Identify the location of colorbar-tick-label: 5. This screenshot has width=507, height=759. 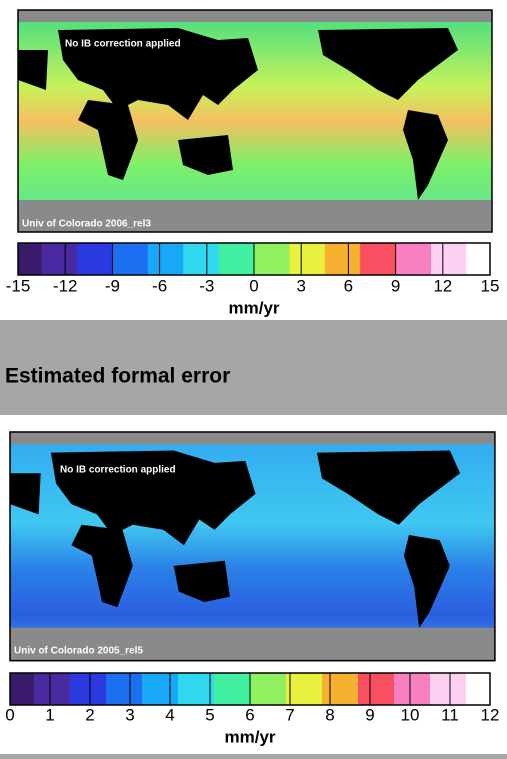
(209, 714).